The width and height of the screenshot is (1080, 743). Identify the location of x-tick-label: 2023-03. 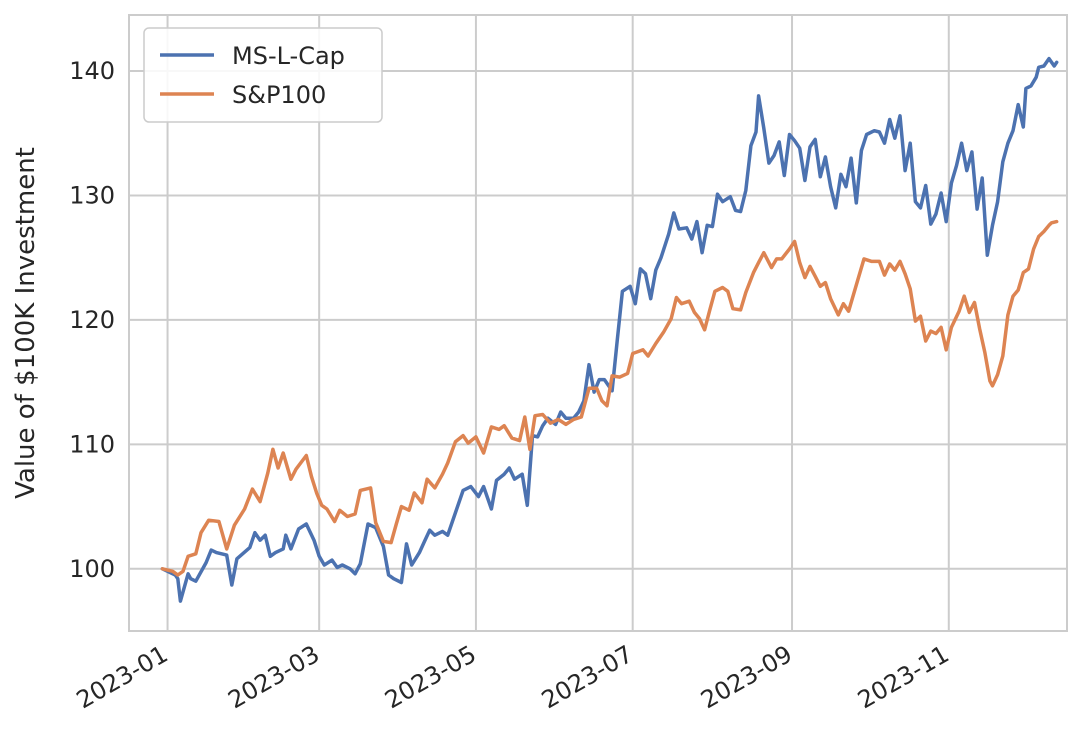
(273, 677).